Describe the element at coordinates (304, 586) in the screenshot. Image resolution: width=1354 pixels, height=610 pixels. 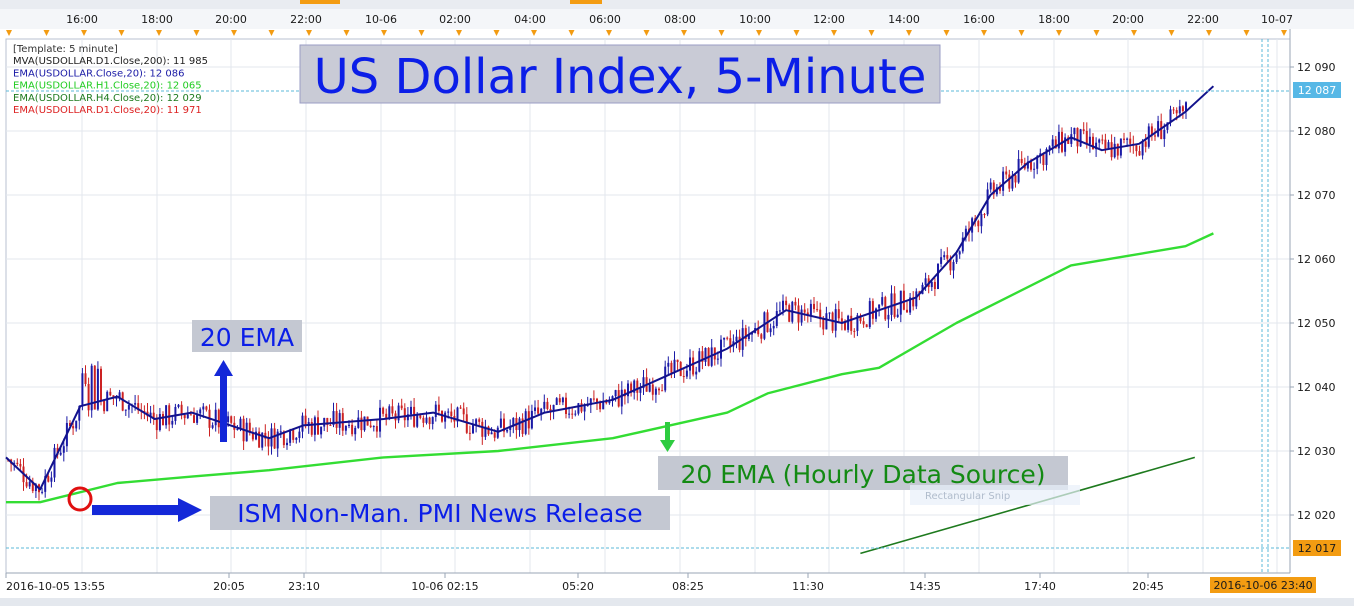
I see `bottom-axis-label: 23:10` at that location.